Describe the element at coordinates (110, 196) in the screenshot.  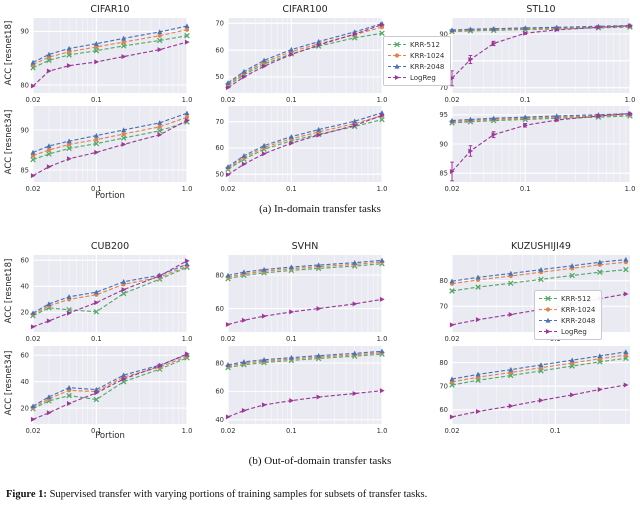
I see `x-axis-label-a: Portion` at that location.